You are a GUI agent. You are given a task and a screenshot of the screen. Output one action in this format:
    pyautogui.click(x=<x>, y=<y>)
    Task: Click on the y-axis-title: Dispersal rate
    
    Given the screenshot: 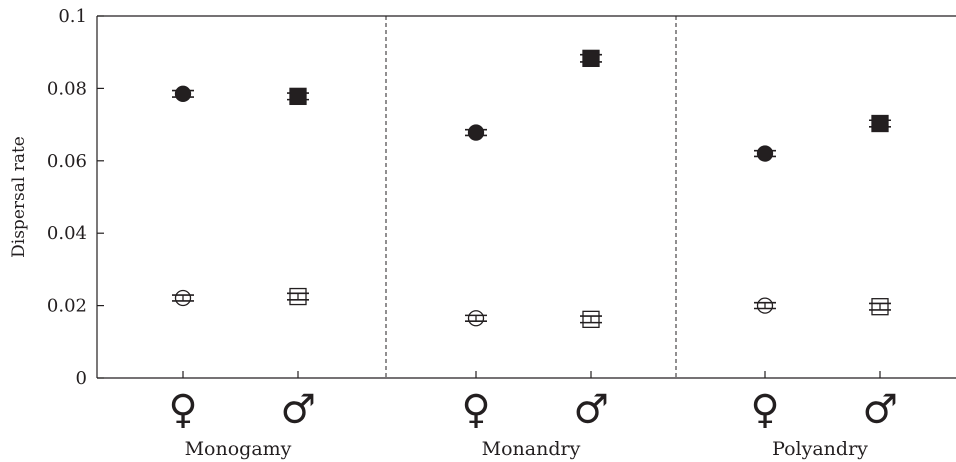 What is the action you would take?
    pyautogui.click(x=19, y=197)
    